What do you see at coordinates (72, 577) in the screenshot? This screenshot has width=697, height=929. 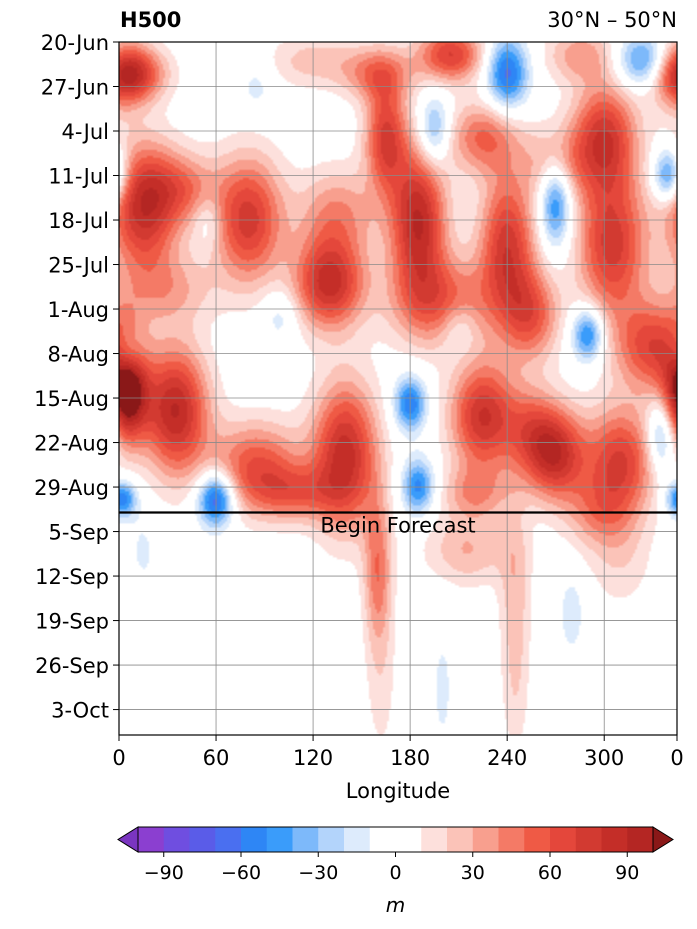 I see `y-tick-label: 12-Sep` at bounding box center [72, 577].